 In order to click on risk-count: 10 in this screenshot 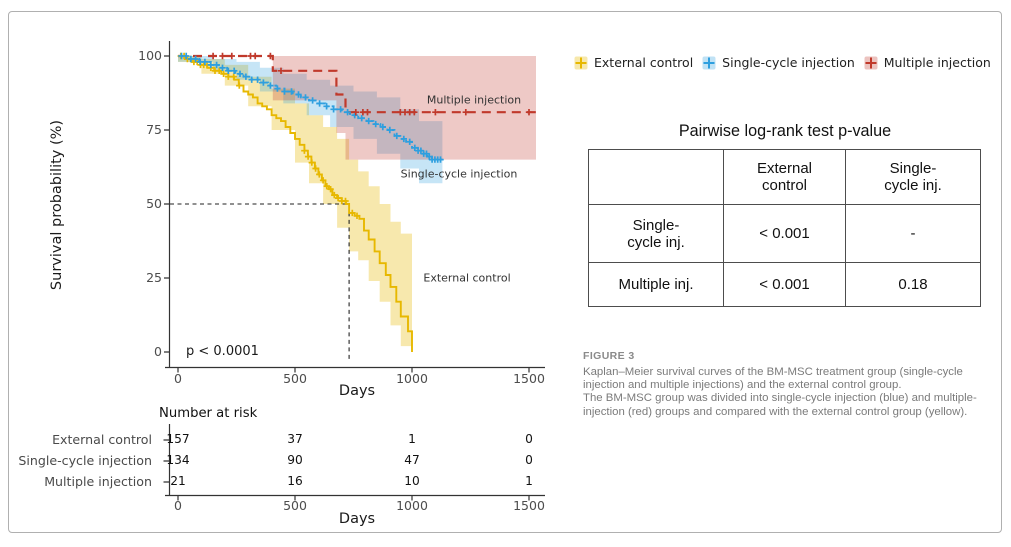, I will do `click(412, 481)`.